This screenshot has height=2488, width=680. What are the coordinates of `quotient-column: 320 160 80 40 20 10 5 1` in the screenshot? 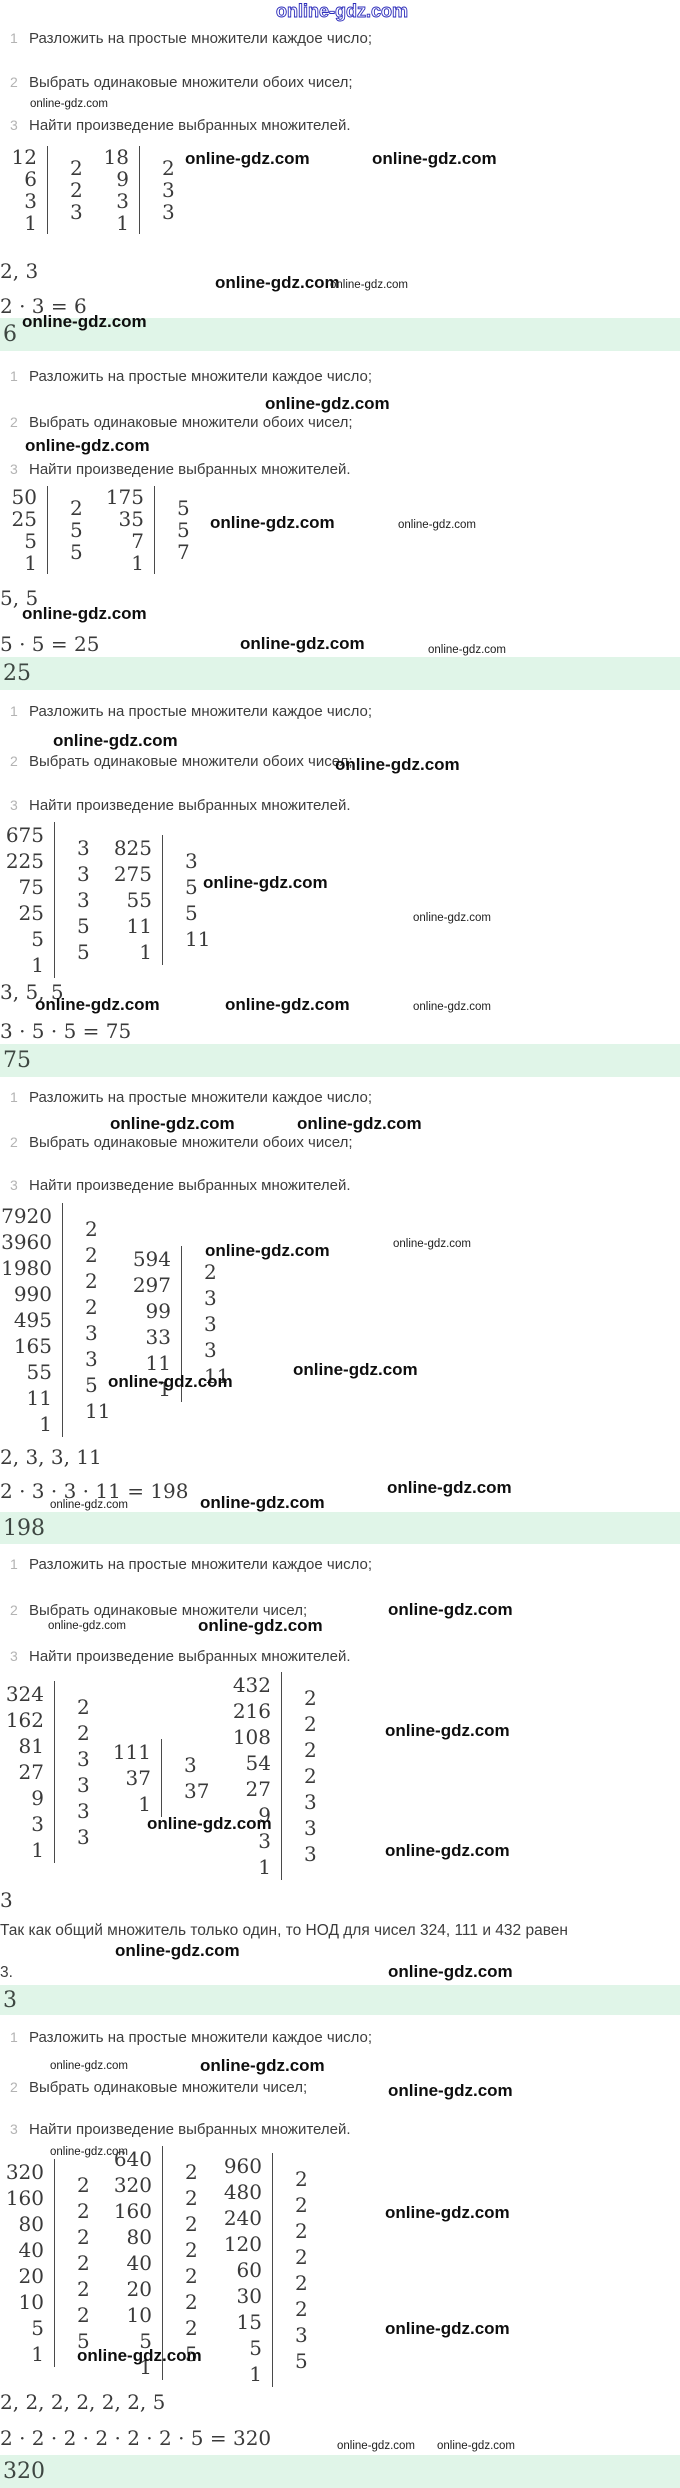 It's located at (30, 2263).